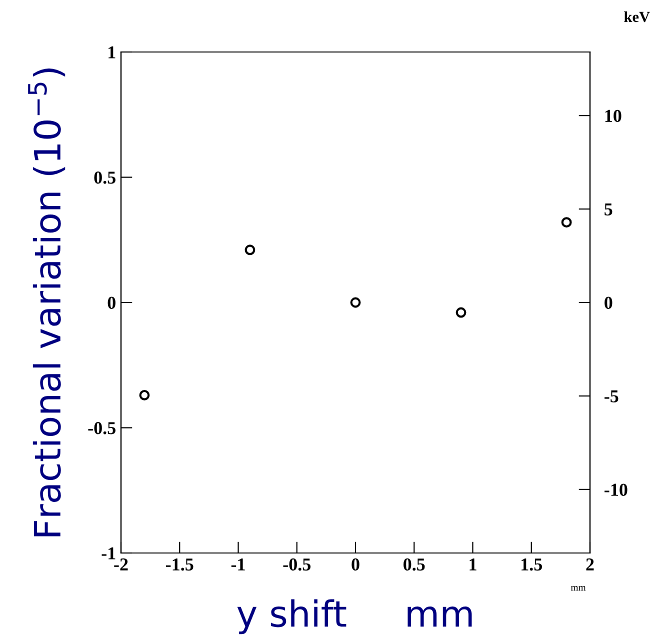  Describe the element at coordinates (112, 302) in the screenshot. I see `y-tick-label: 0` at that location.